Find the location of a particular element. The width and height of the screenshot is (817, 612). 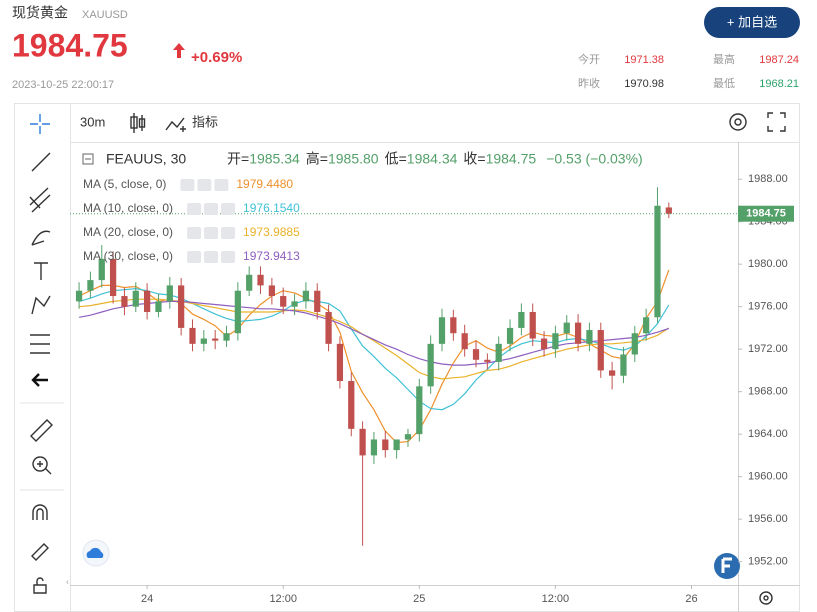

stat-label: 昨收 is located at coordinates (589, 83).